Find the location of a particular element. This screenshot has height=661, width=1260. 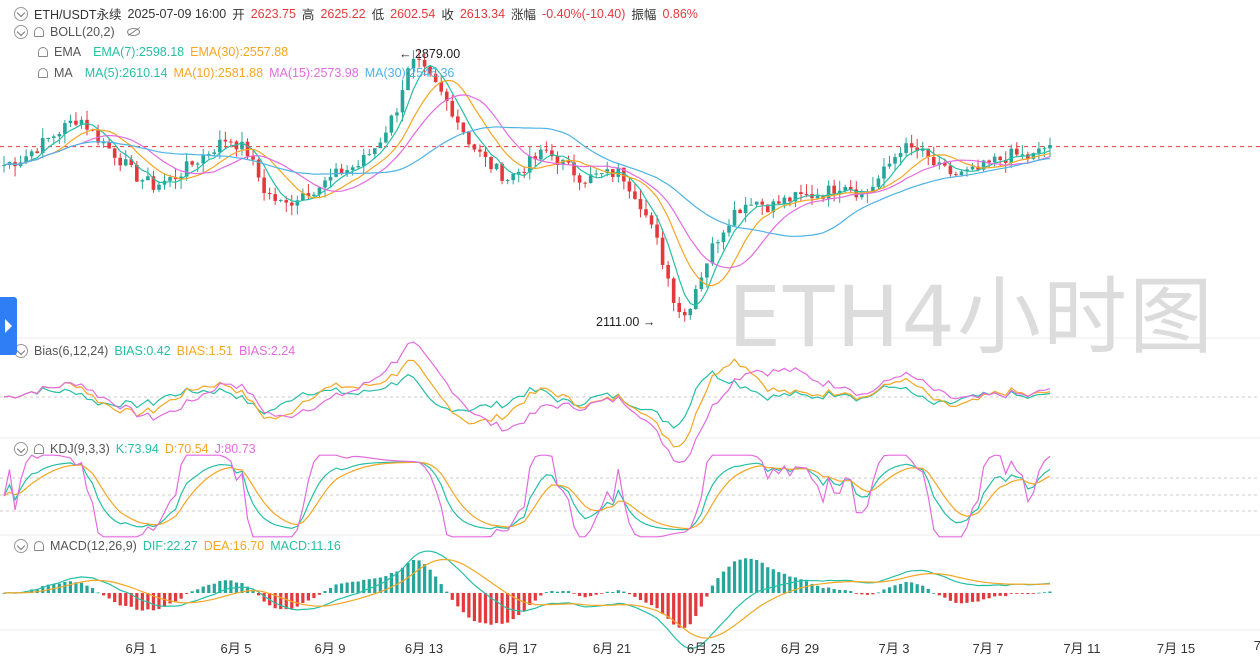

ema-label: EMA is located at coordinates (68, 52).